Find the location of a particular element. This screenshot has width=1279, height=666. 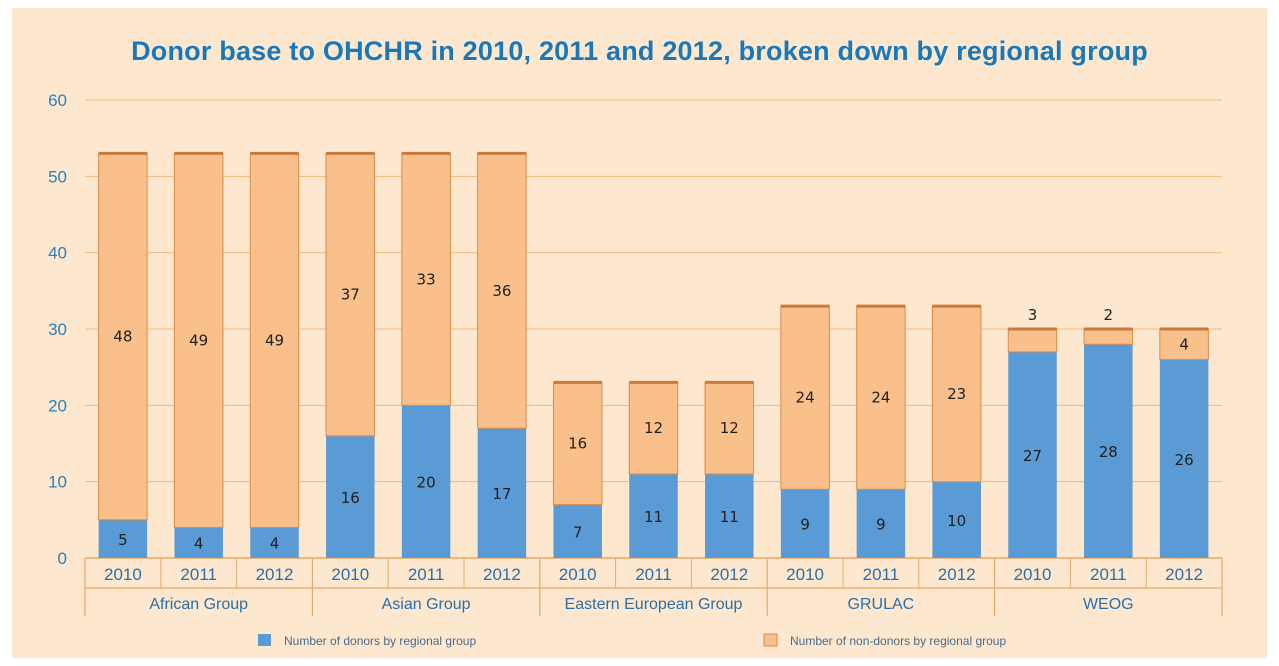

non-donor-value-label: 36 is located at coordinates (501, 291).